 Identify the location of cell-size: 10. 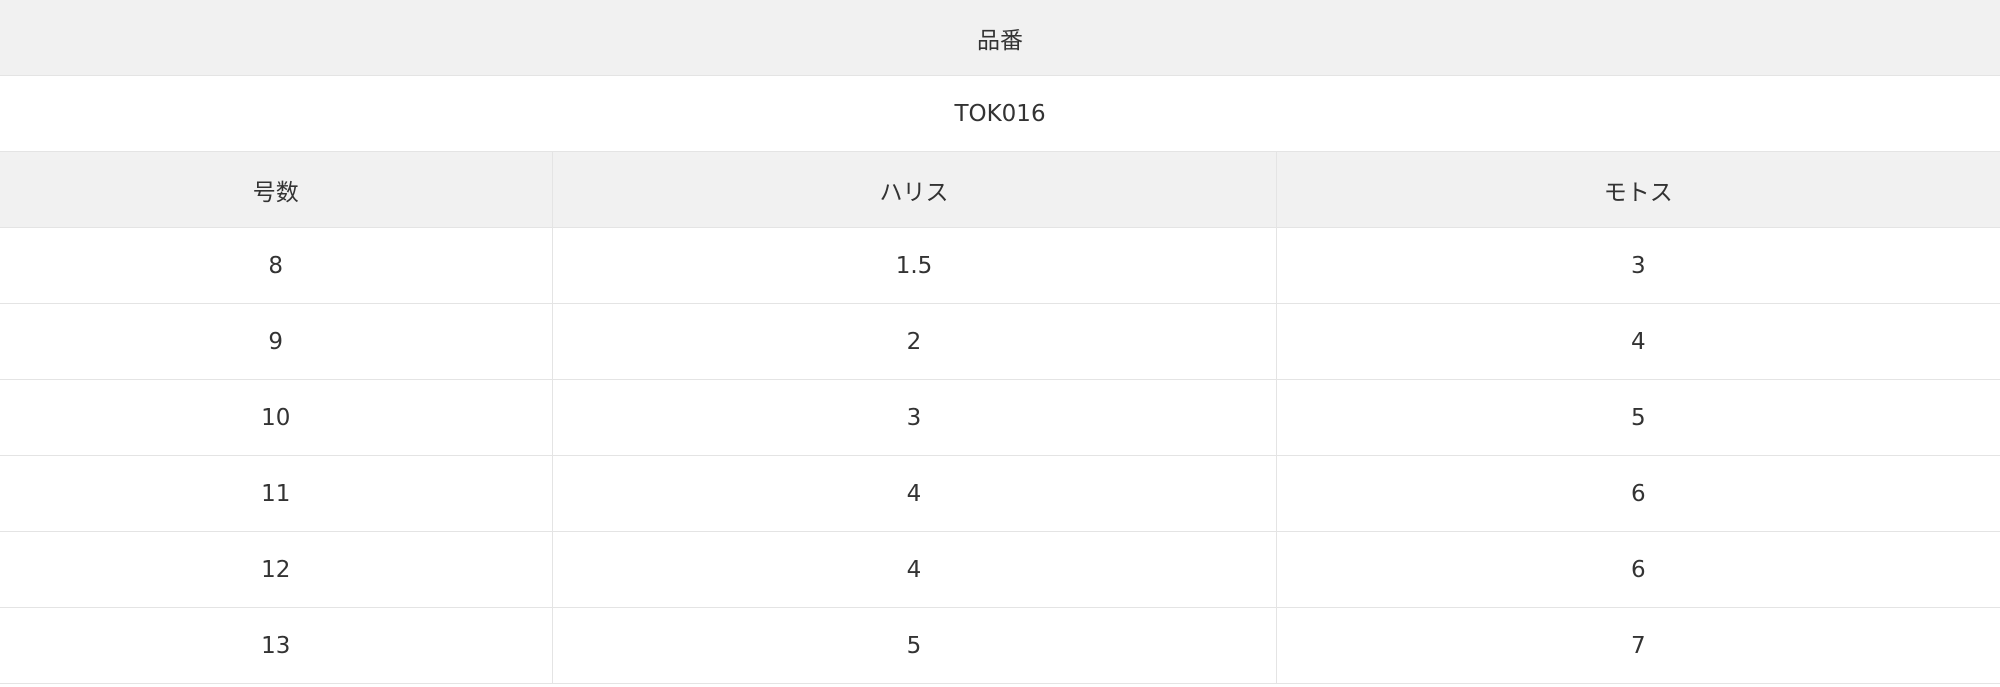
(276, 417).